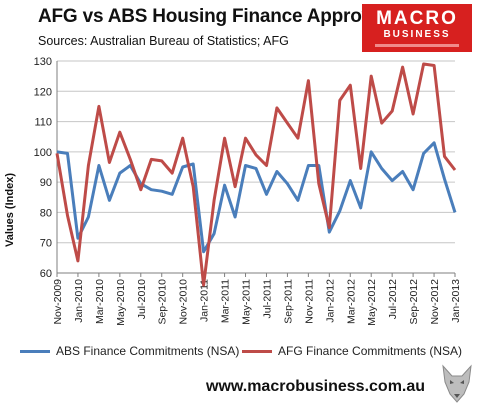 The height and width of the screenshot is (407, 478). I want to click on y-tick-130: 130, so click(43, 62).